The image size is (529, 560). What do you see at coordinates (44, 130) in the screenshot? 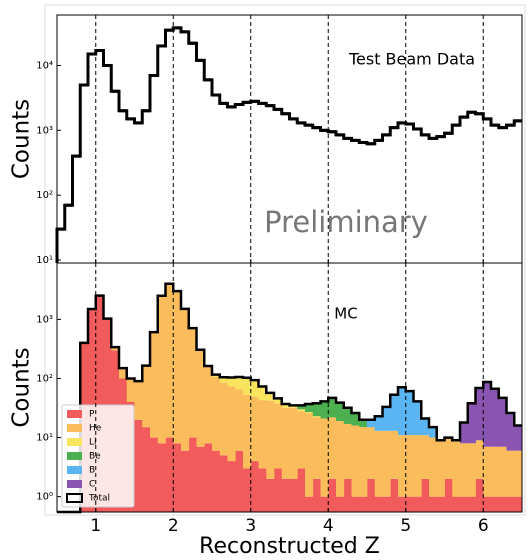
I see `y-tick-label: 10³` at bounding box center [44, 130].